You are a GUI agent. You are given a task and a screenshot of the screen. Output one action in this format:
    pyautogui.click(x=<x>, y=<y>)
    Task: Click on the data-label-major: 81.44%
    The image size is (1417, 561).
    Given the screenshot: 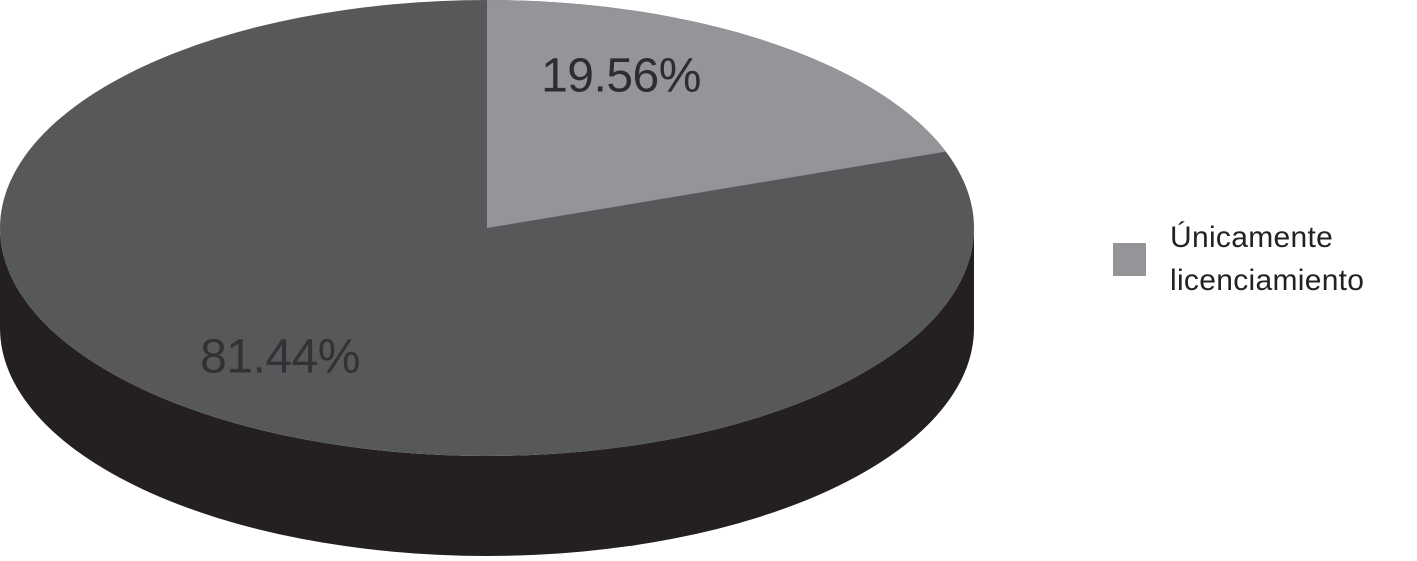 What is the action you would take?
    pyautogui.click(x=280, y=357)
    